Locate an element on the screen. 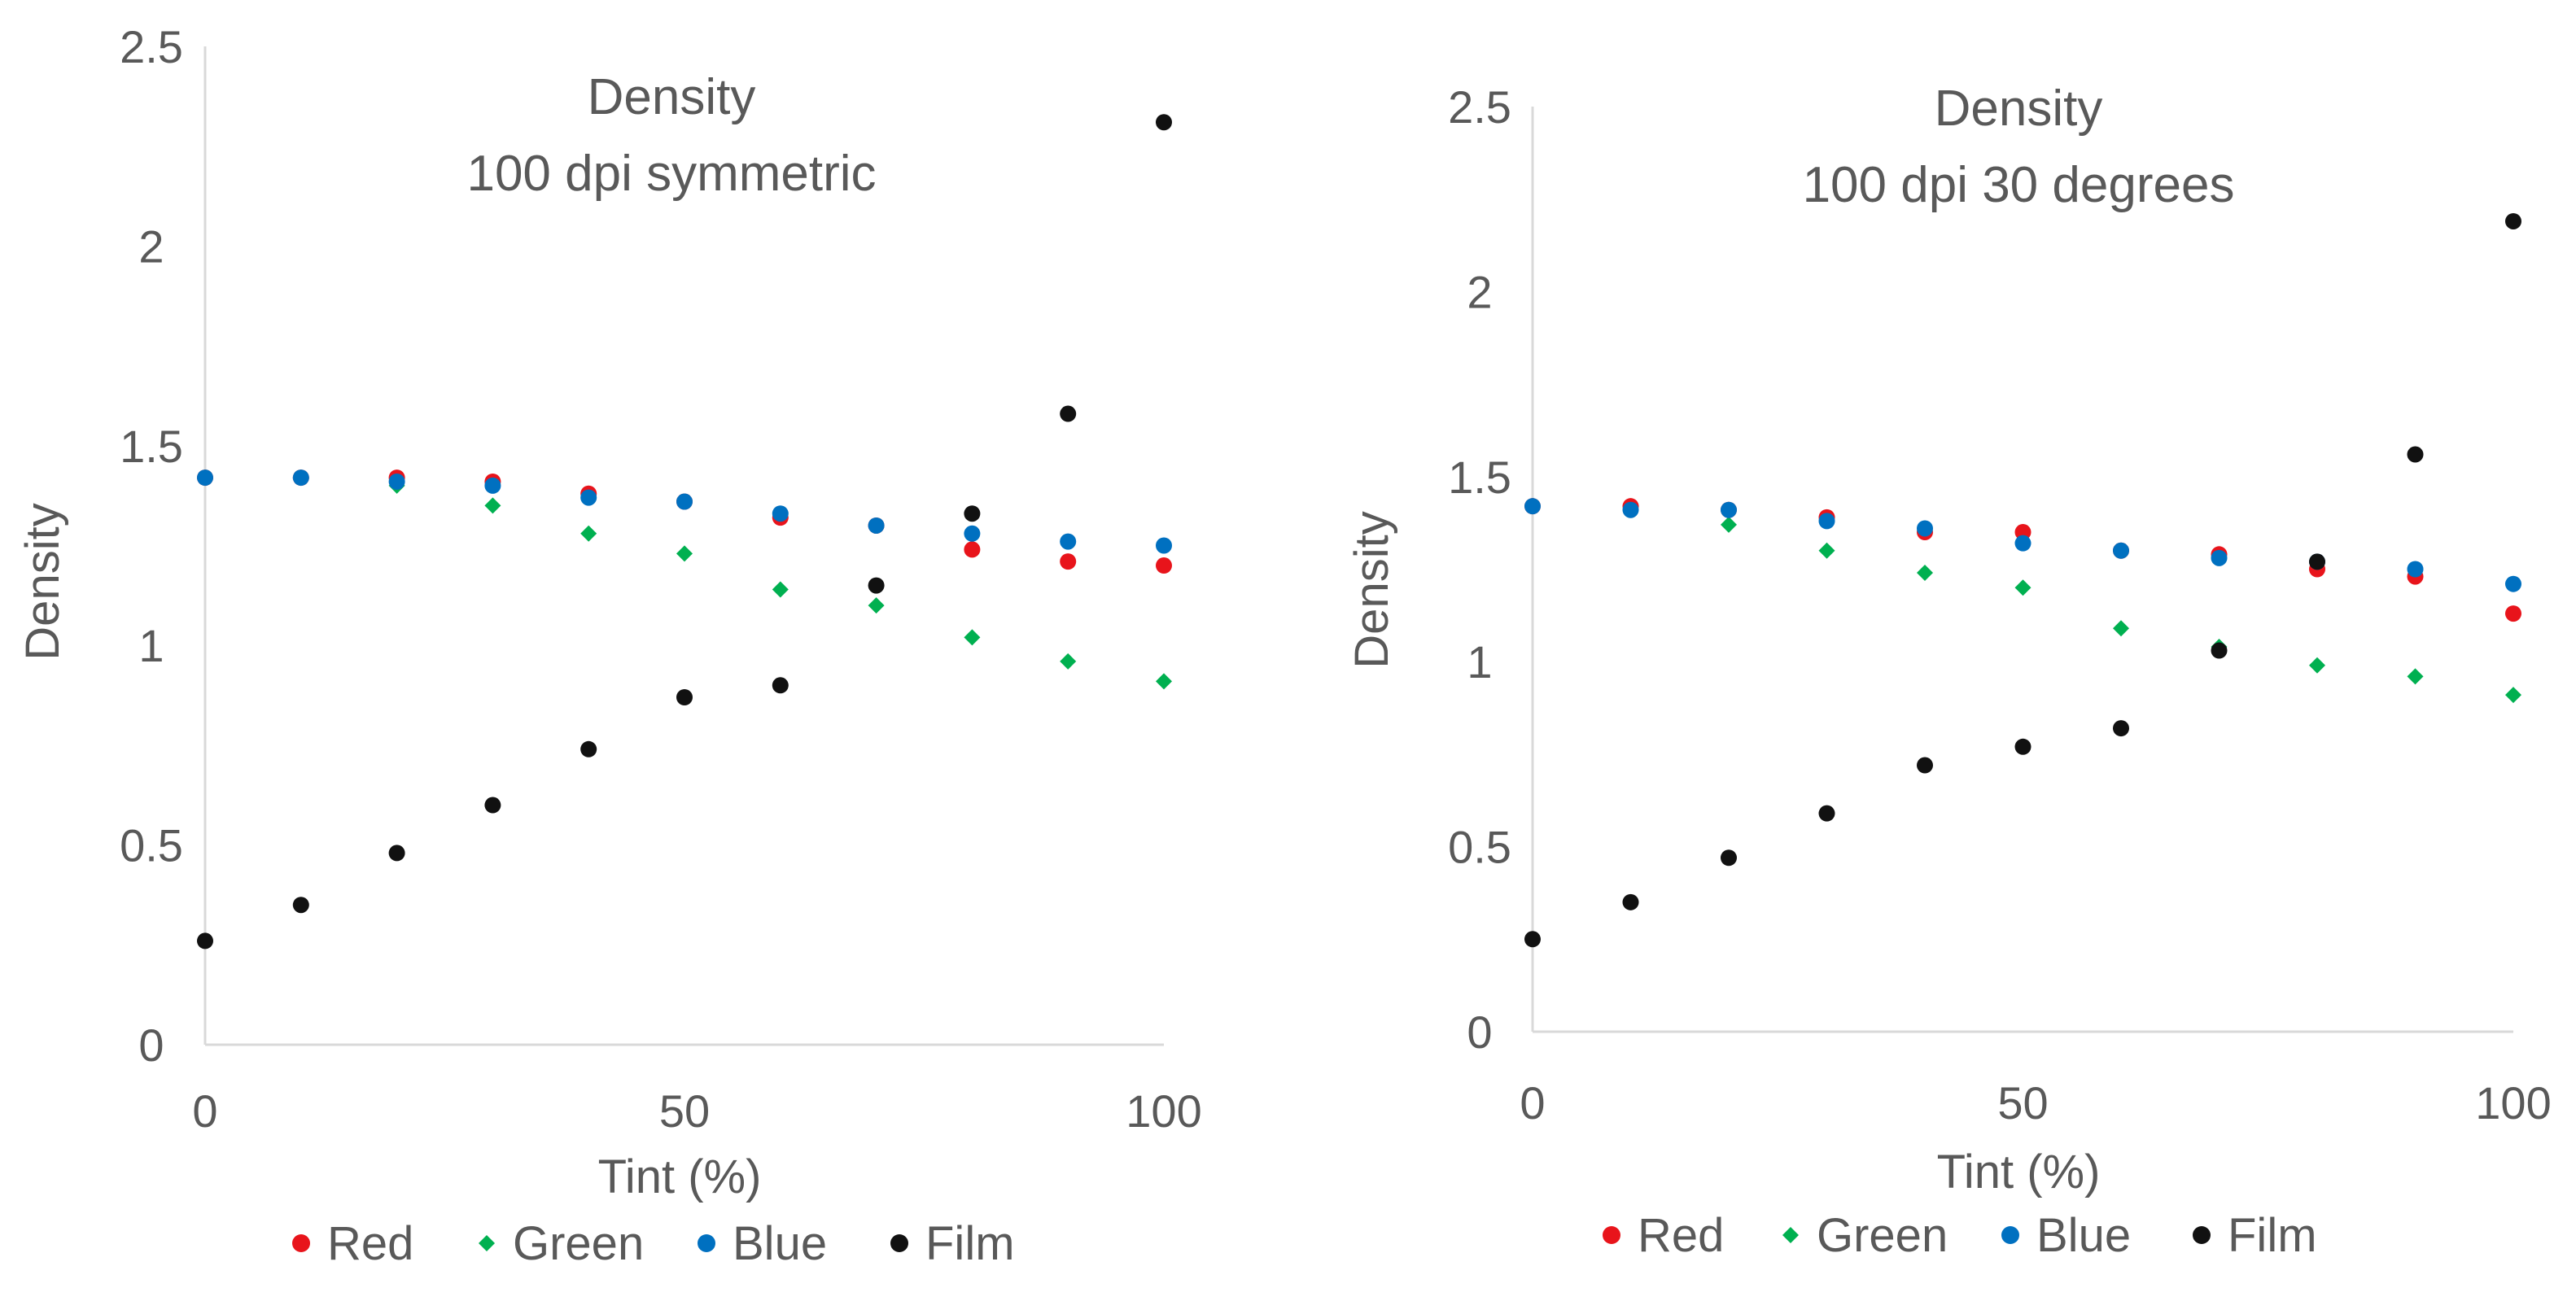 The height and width of the screenshot is (1301, 2576). y-tick-label: 2.5 is located at coordinates (1479, 107).